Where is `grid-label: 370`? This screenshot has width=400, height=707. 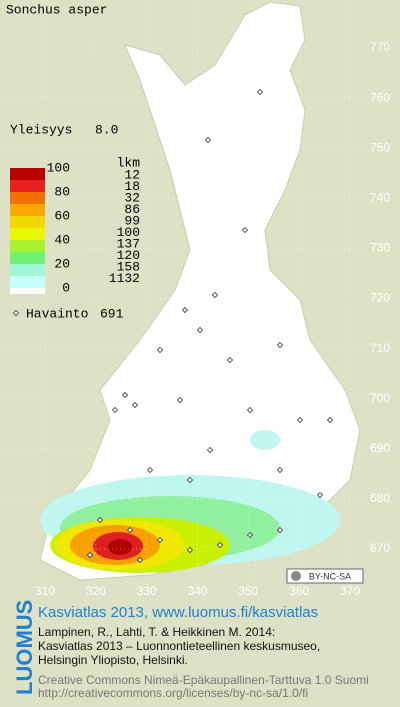
grid-label: 370 is located at coordinates (350, 591).